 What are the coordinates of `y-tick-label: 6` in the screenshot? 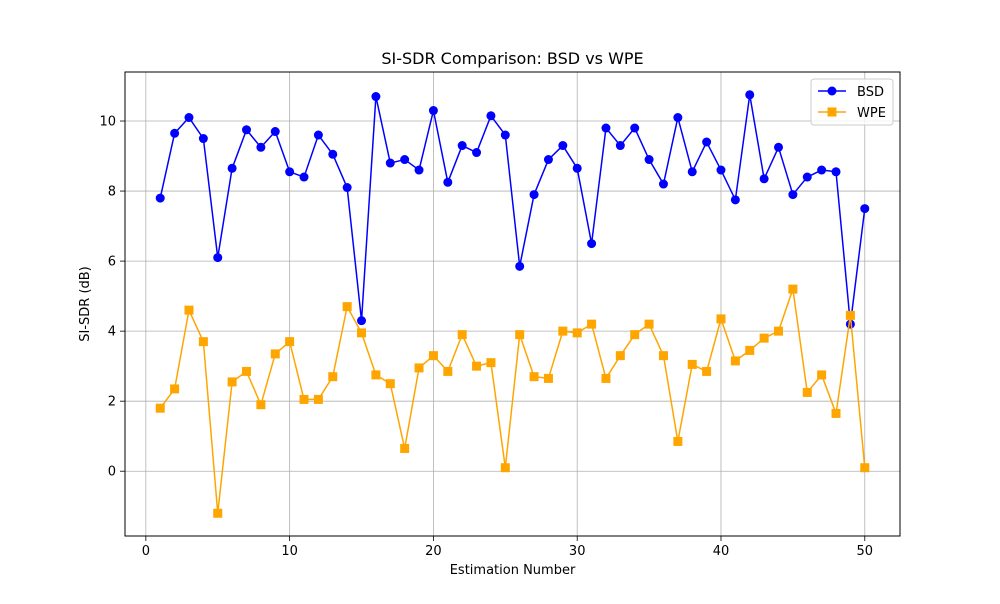 It's located at (112, 262).